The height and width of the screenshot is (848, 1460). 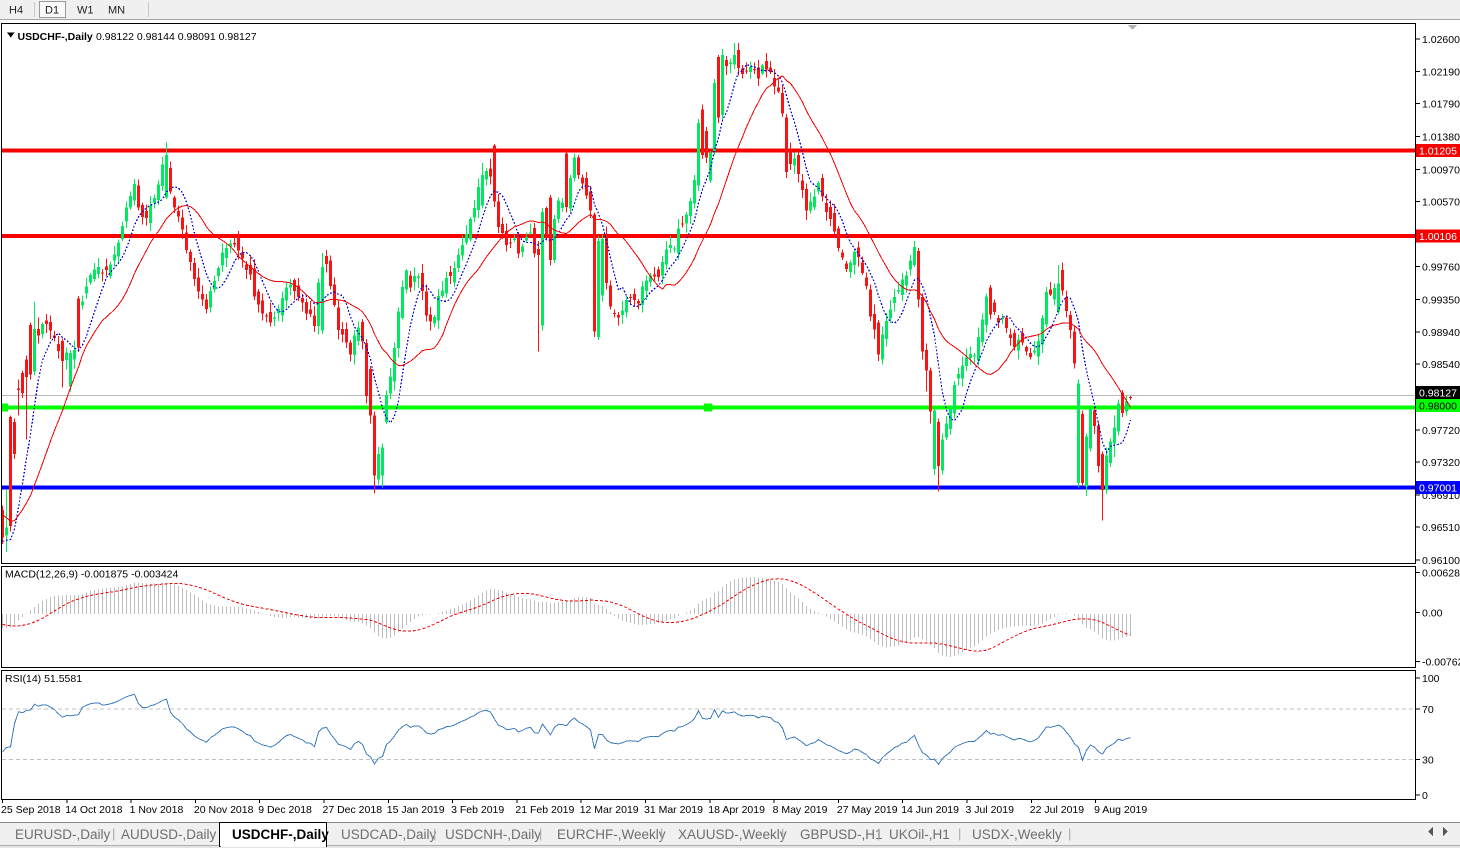 What do you see at coordinates (353, 810) in the screenshot?
I see `svg-text: 27 Dec 2018` at bounding box center [353, 810].